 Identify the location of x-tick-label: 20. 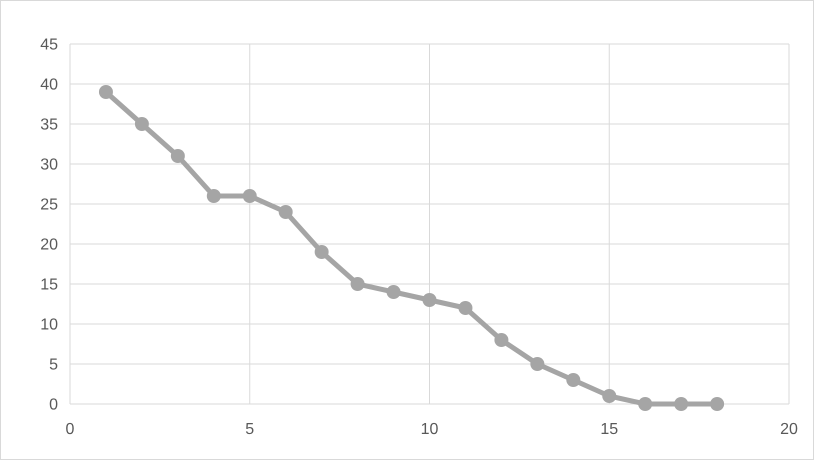
(789, 429).